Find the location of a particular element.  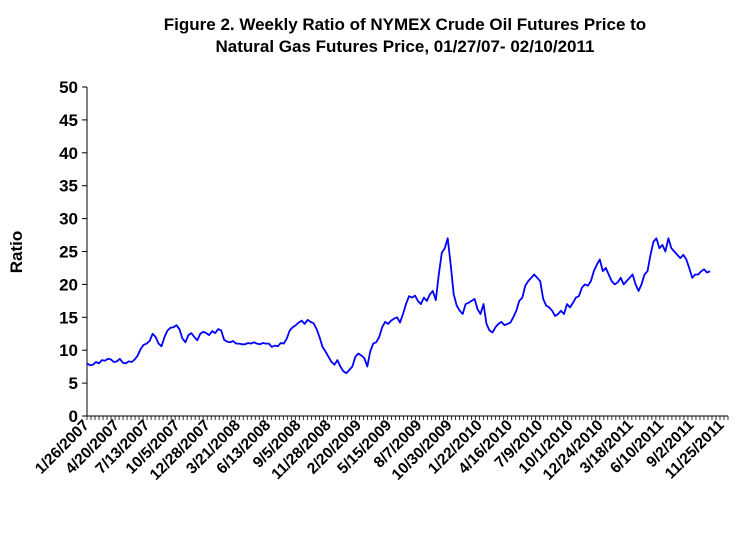

y-tick-label: 25 is located at coordinates (68, 252).